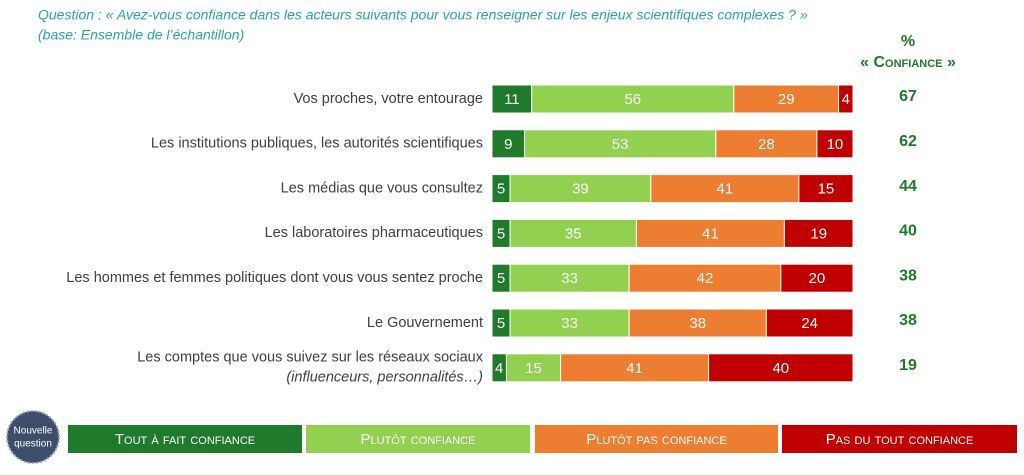 Image resolution: width=1024 pixels, height=475 pixels. I want to click on total-label: 44, so click(908, 186).